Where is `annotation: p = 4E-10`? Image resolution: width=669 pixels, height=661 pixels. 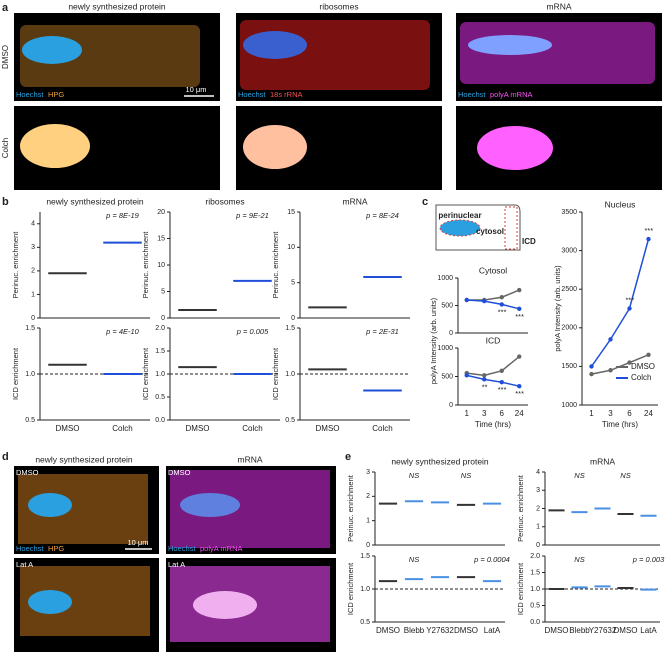 annotation: p = 4E-10 is located at coordinates (122, 331).